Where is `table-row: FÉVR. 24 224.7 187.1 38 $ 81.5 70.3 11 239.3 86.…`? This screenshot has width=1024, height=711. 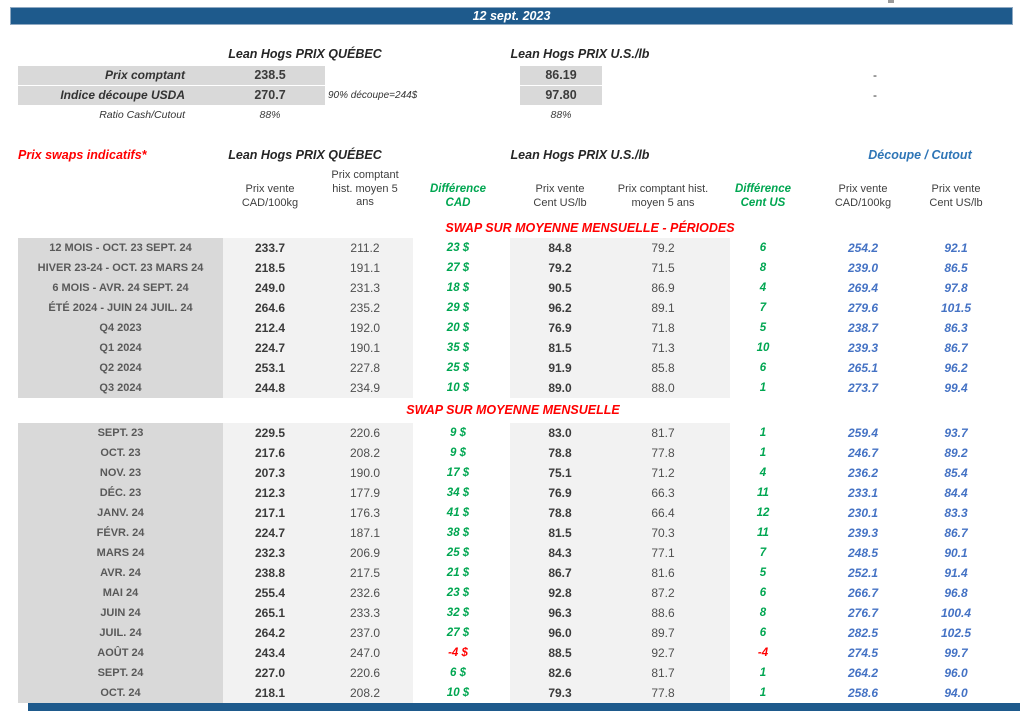 table-row: FÉVR. 24 224.7 187.1 38 $ 81.5 70.3 11 239.3 86.… is located at coordinates (512, 533).